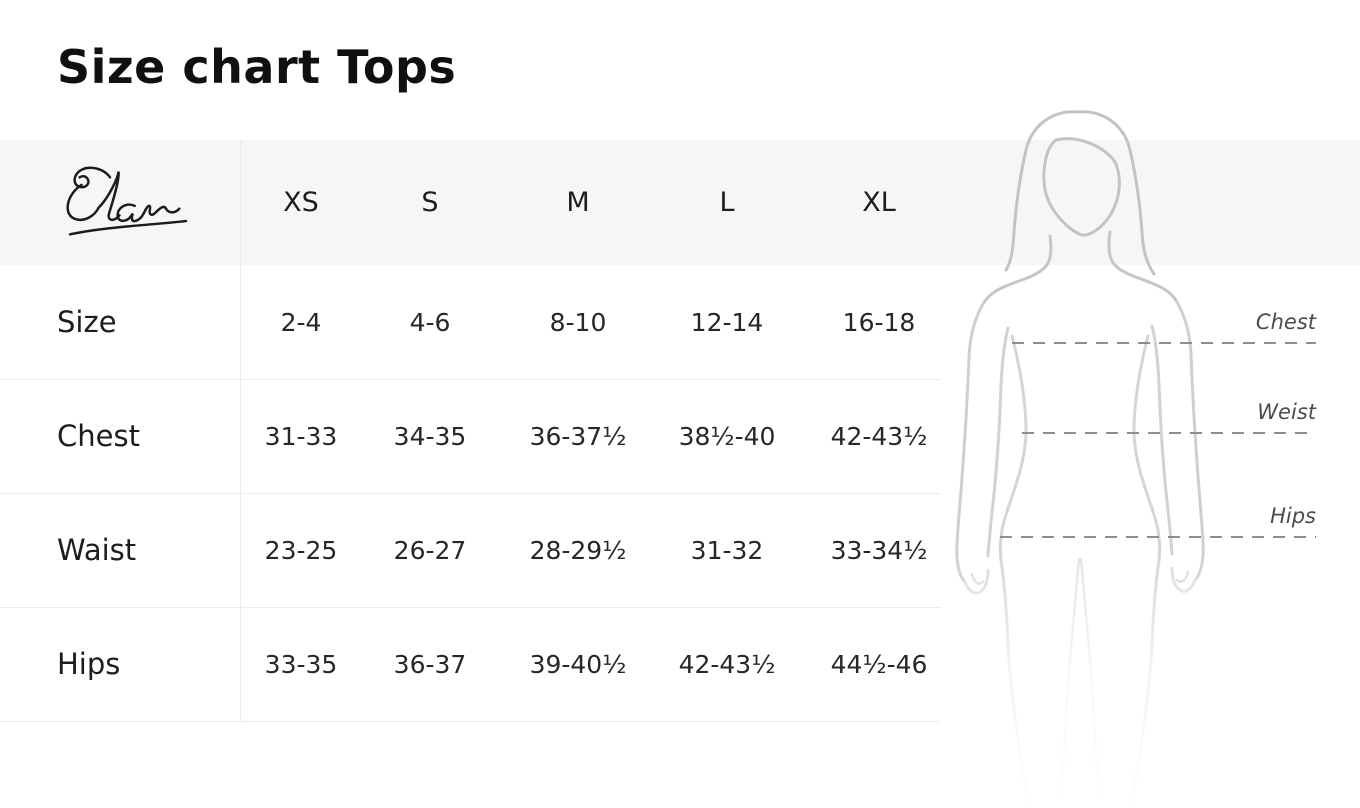 Image resolution: width=1360 pixels, height=808 pixels. Describe the element at coordinates (578, 202) in the screenshot. I see `column-header-m: M` at that location.